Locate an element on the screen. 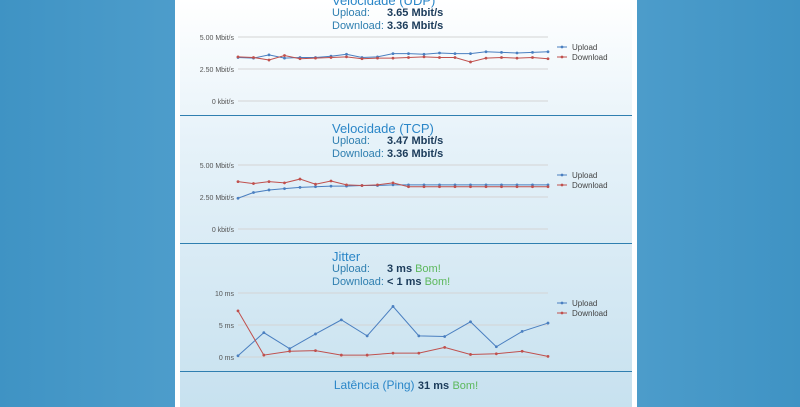  jitter-upload-row: Upload: 3 ms Bom! is located at coordinates (386, 269).